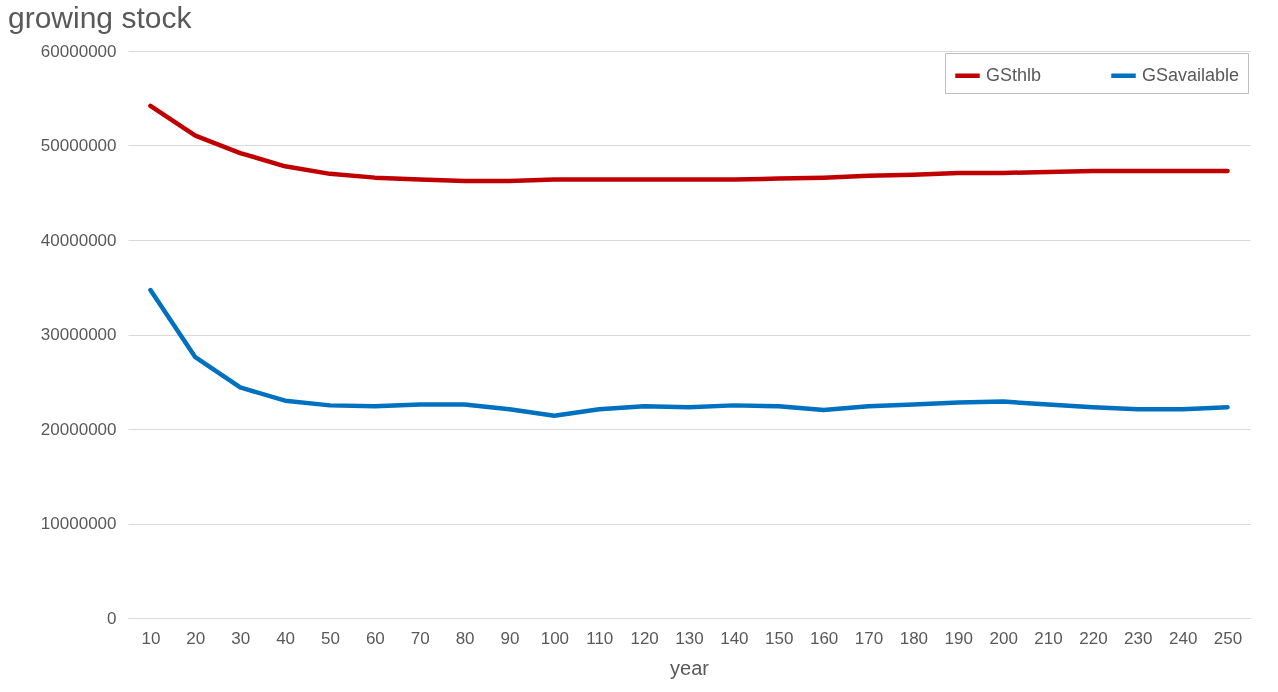 This screenshot has height=692, width=1278. What do you see at coordinates (689, 638) in the screenshot?
I see `x-tick-label: 130` at bounding box center [689, 638].